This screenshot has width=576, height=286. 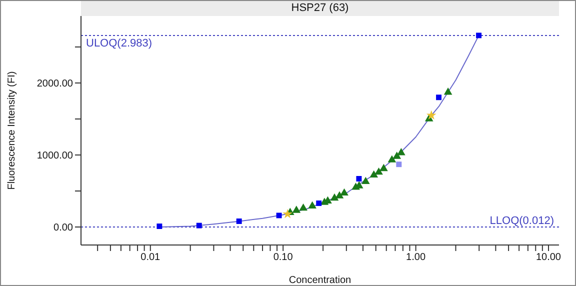 What do you see at coordinates (320, 8) in the screenshot?
I see `chart-title: HSP27 (63)` at bounding box center [320, 8].